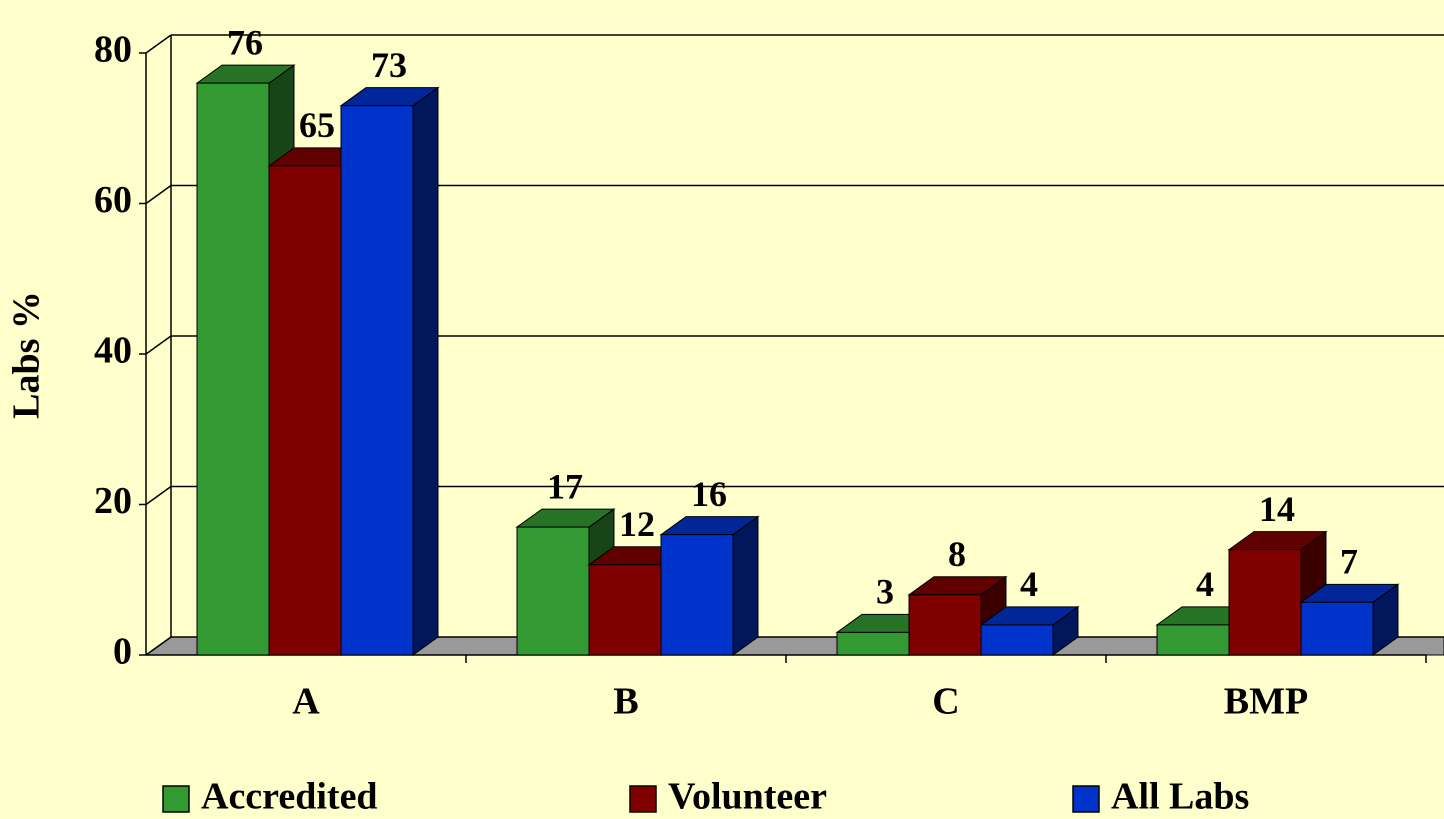  I want to click on x-tick-label: BMP, so click(1266, 702).